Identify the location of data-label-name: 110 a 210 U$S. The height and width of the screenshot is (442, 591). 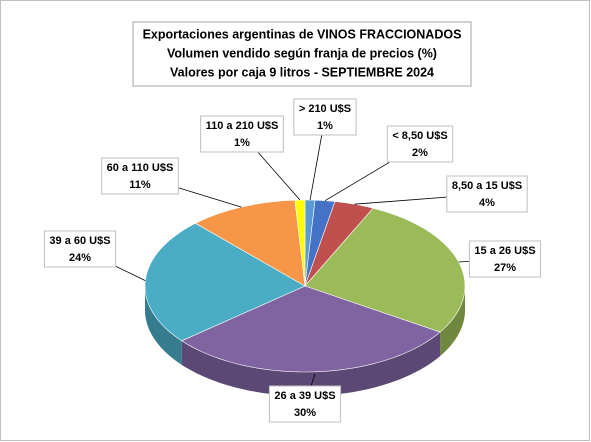
(242, 126).